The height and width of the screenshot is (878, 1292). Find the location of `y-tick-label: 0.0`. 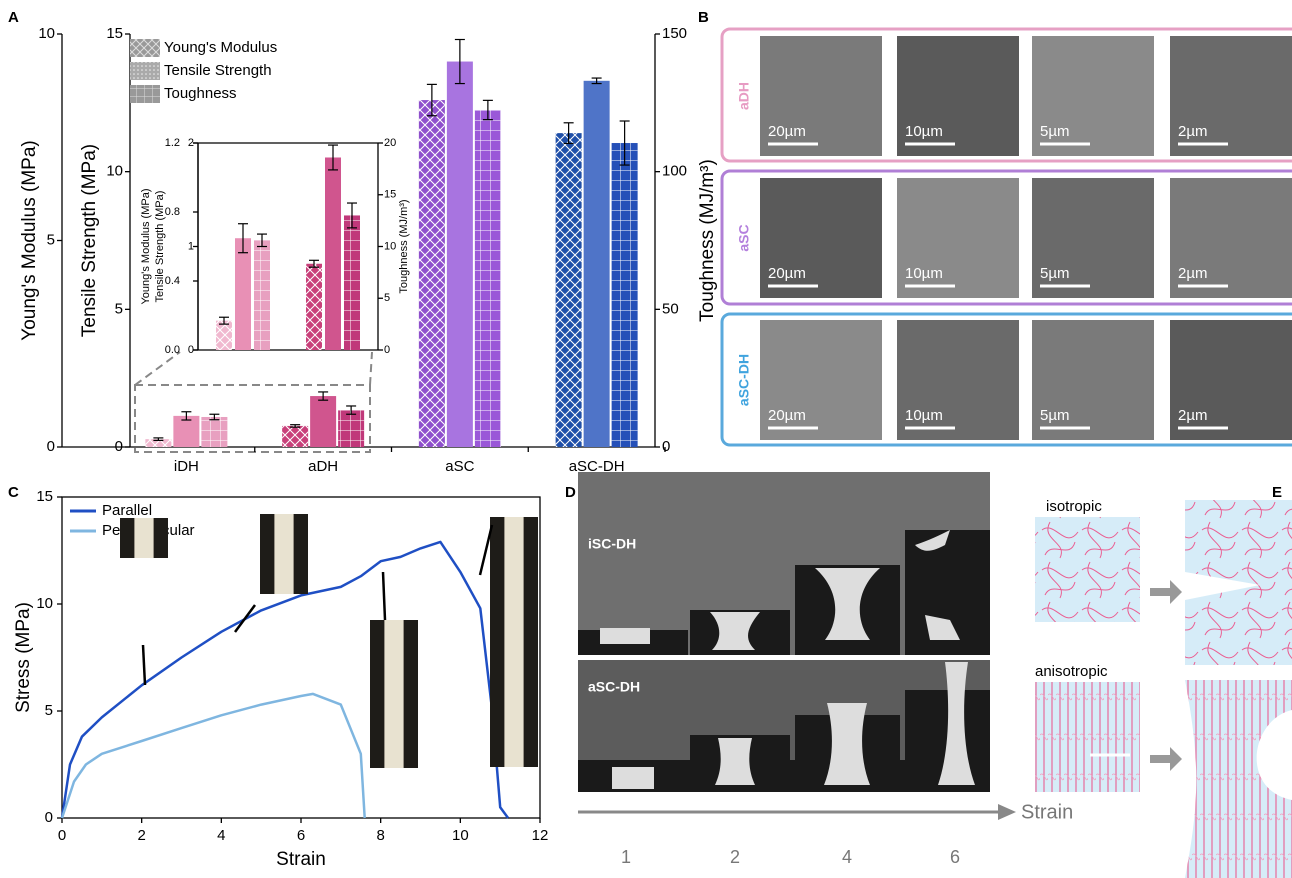

y-tick-label: 0.0 is located at coordinates (172, 350).